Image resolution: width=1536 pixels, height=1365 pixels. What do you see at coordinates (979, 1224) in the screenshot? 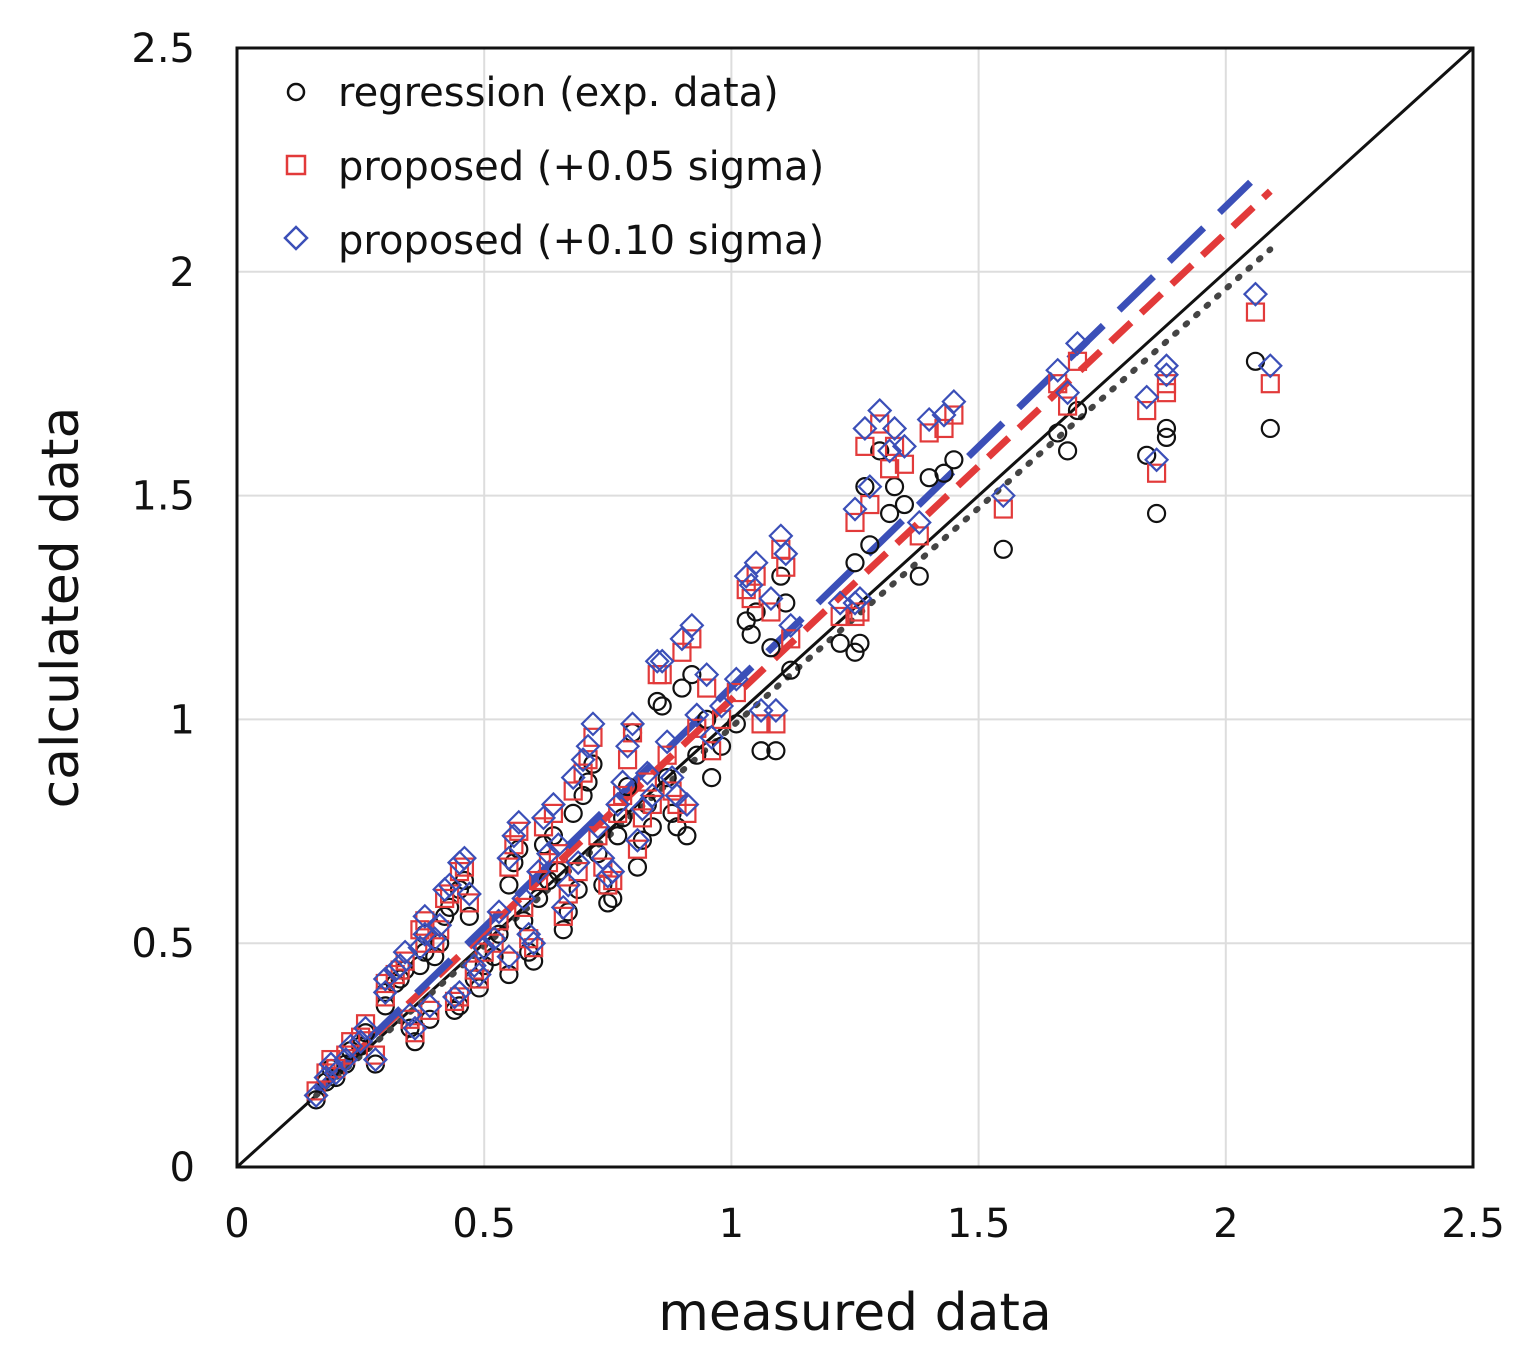
I see `x-tick-label: 1.5` at bounding box center [979, 1224].